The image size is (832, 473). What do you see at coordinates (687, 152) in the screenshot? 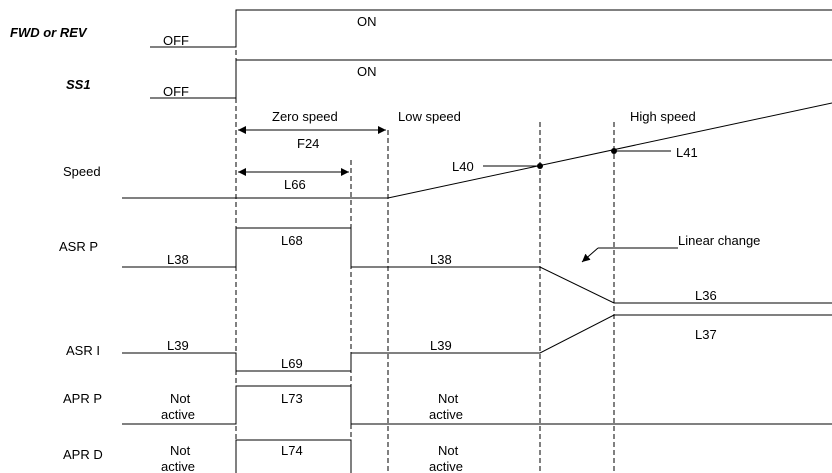
I see `param-l41: L41` at bounding box center [687, 152].